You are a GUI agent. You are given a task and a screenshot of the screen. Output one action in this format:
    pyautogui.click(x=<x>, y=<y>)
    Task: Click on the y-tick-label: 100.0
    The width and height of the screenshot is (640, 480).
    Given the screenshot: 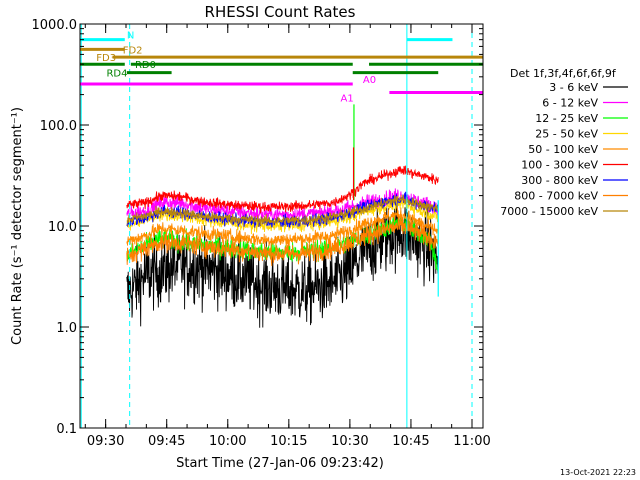 What is the action you would take?
    pyautogui.click(x=58, y=126)
    